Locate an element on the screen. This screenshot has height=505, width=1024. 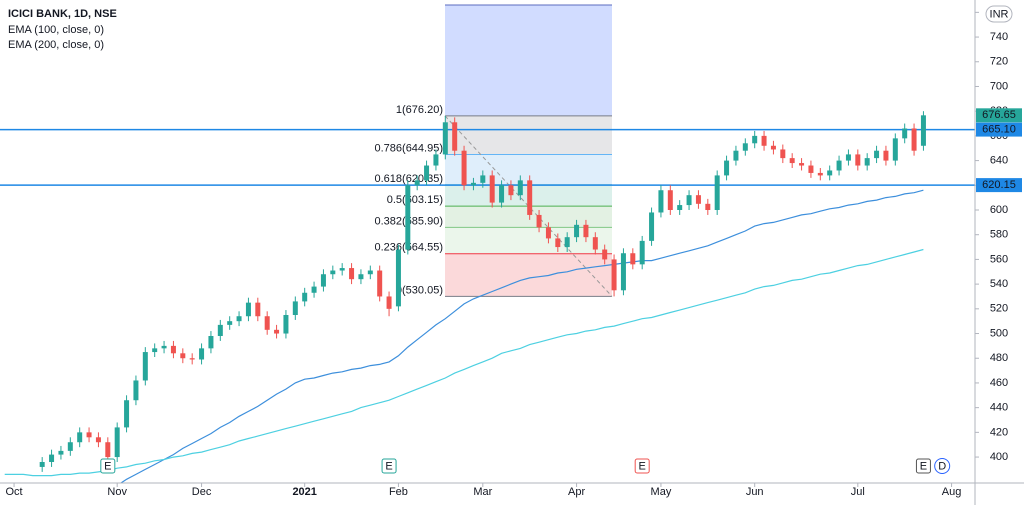
x-tick-label: Oct is located at coordinates (14, 492).